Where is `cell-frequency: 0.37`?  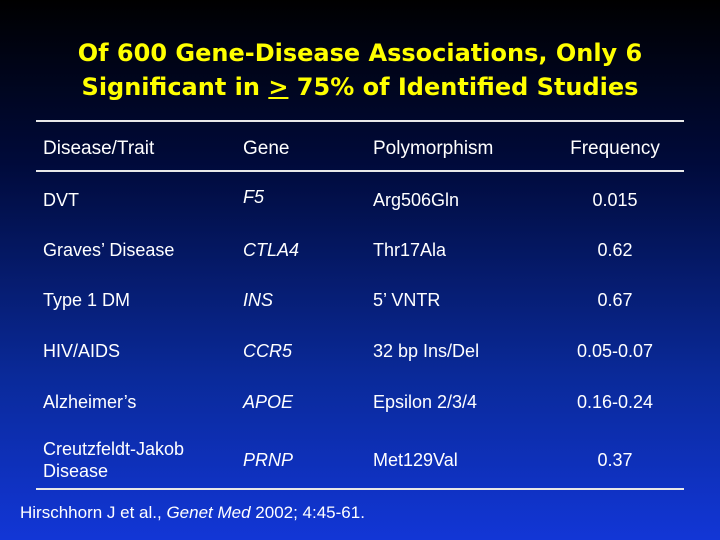
cell-frequency: 0.37 is located at coordinates (615, 460).